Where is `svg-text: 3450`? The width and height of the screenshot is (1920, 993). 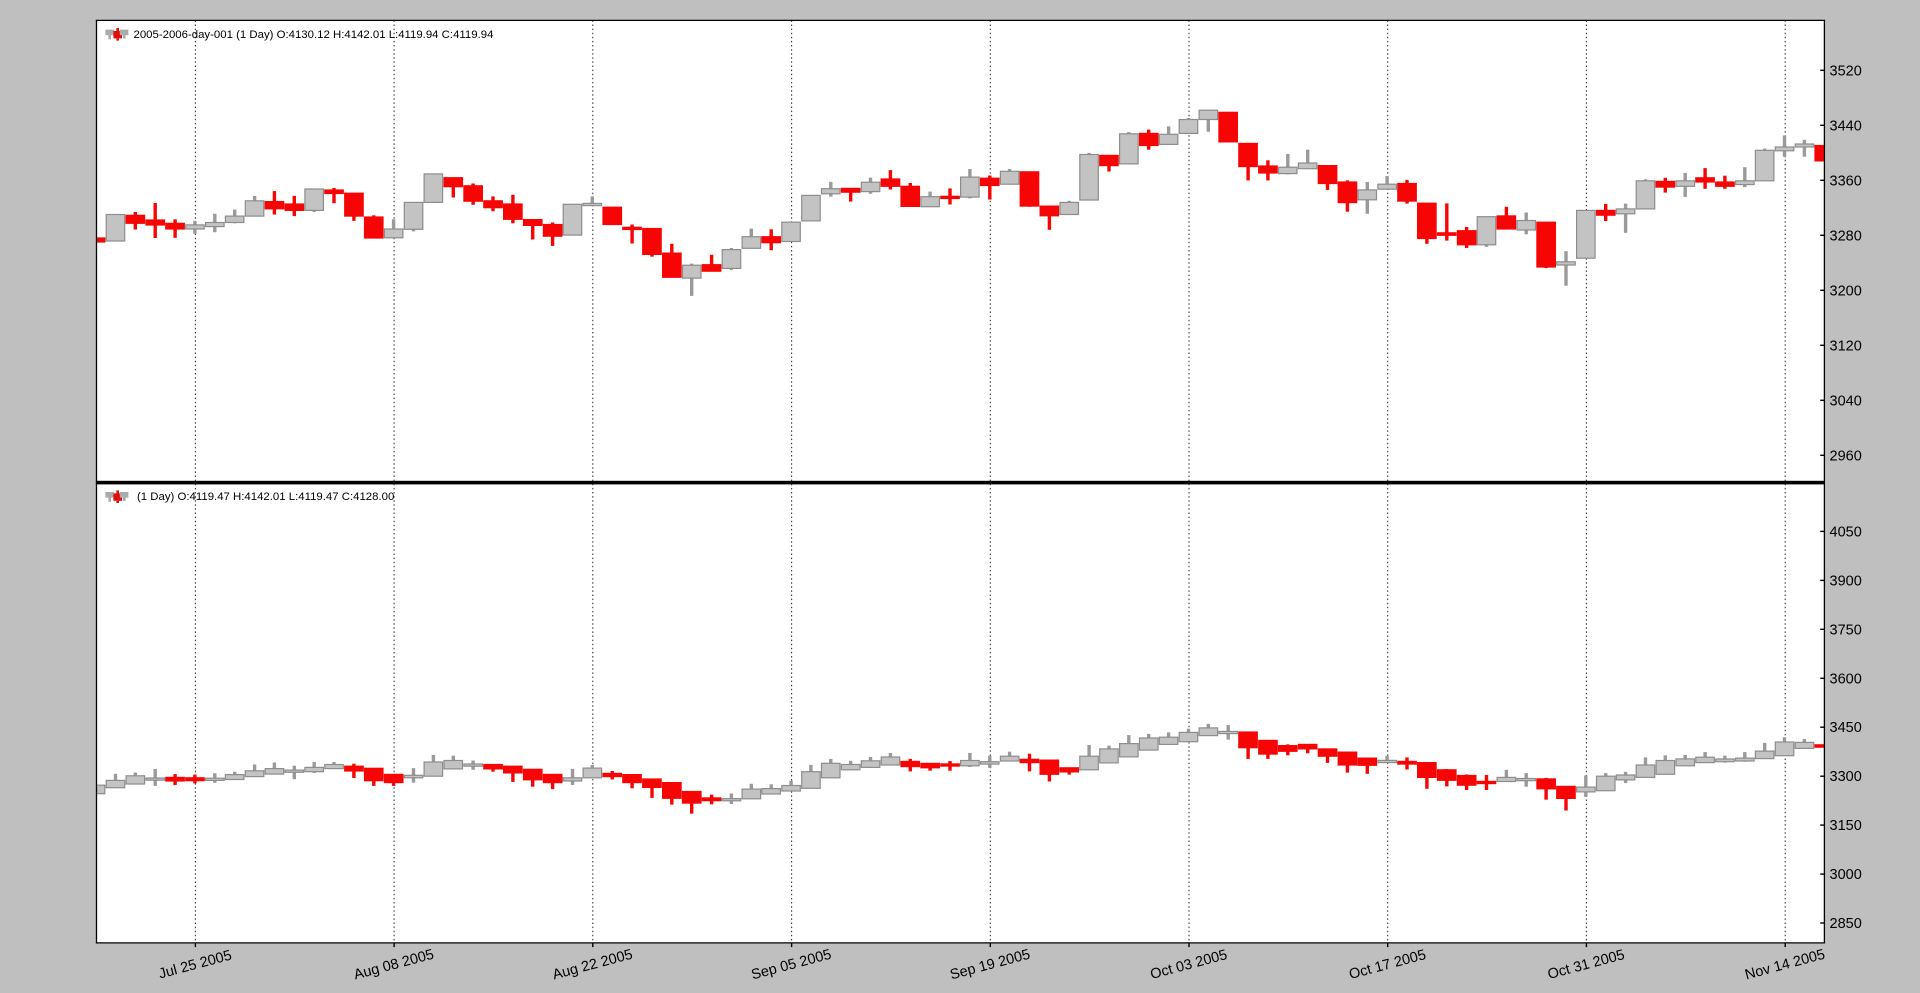 svg-text: 3450 is located at coordinates (1846, 728).